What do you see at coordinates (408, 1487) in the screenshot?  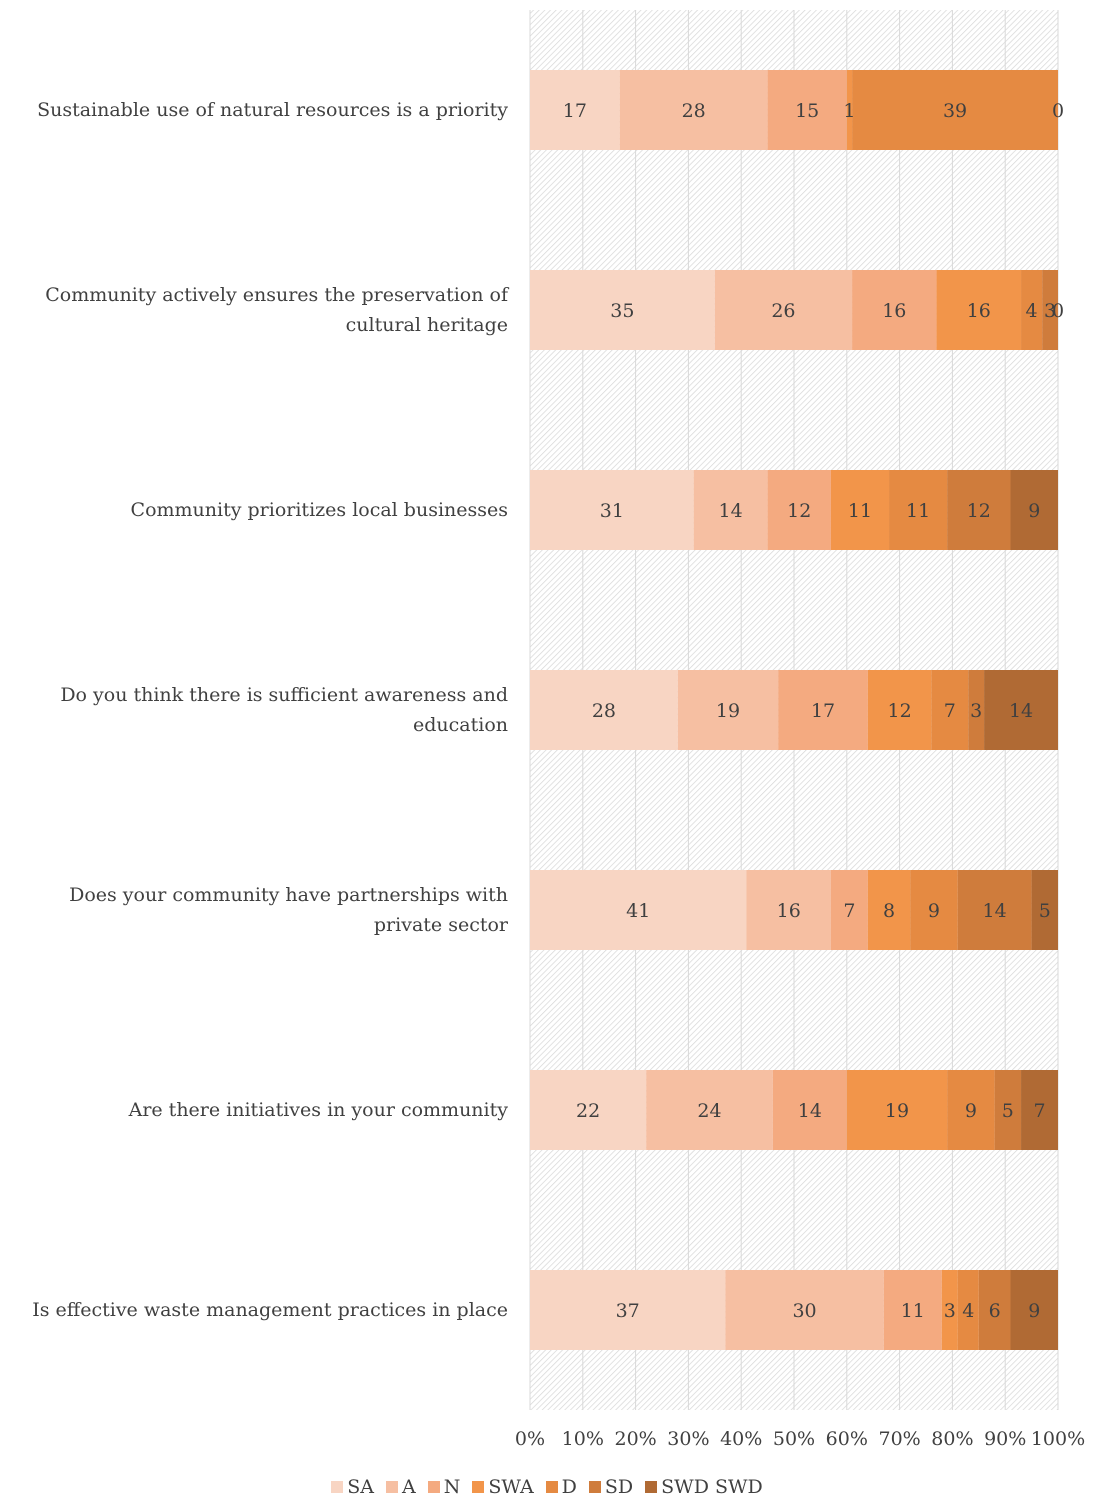 I see `legend-label: A` at bounding box center [408, 1487].